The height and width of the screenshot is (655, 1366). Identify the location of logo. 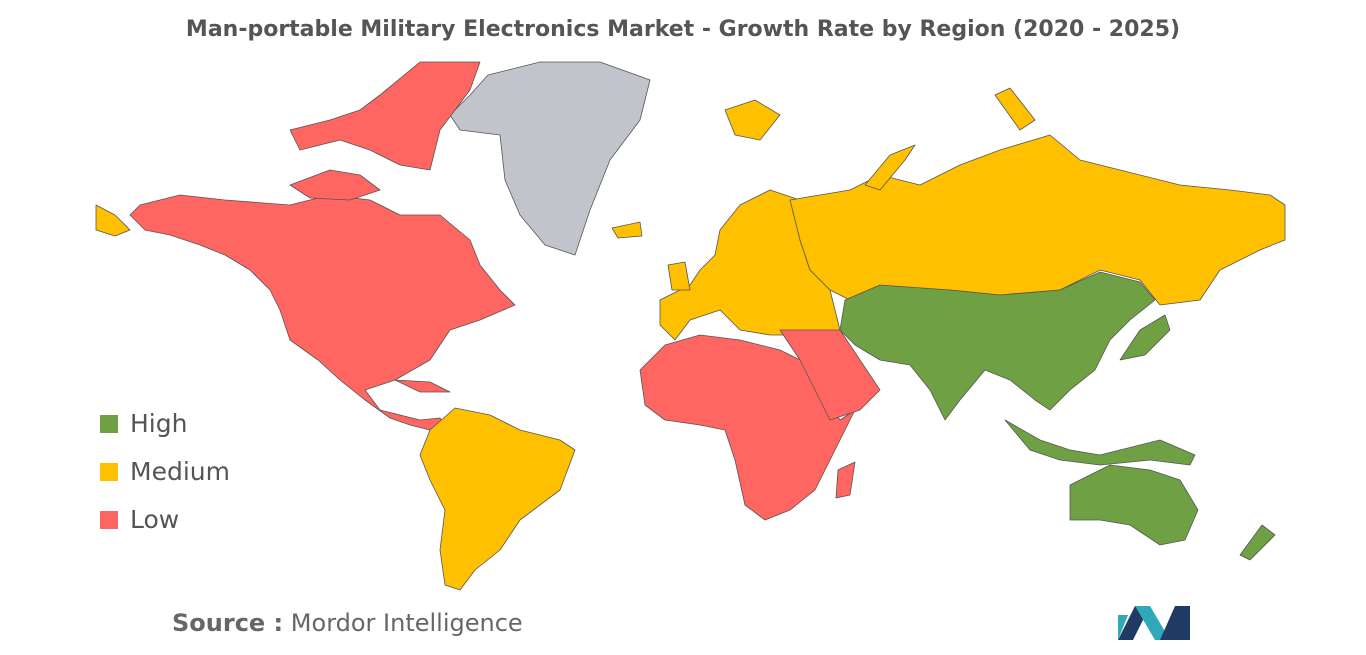
(1154, 623).